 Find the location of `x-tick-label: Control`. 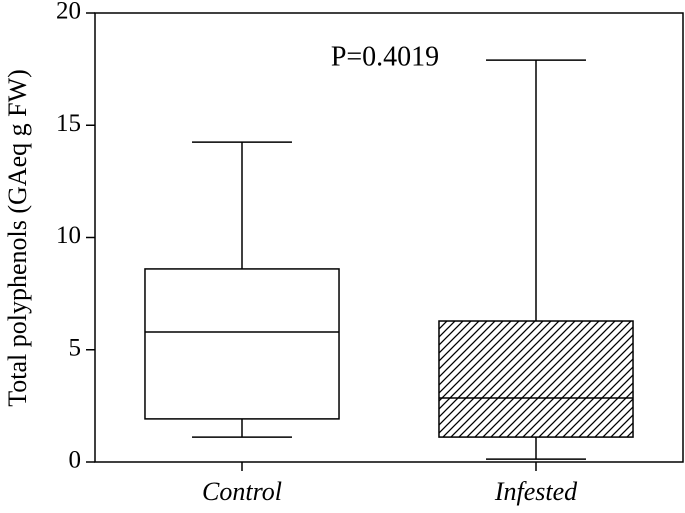

x-tick-label: Control is located at coordinates (242, 491).